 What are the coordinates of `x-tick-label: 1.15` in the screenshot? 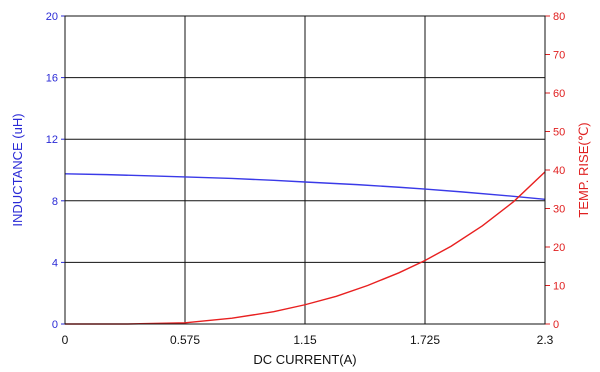 It's located at (305, 340).